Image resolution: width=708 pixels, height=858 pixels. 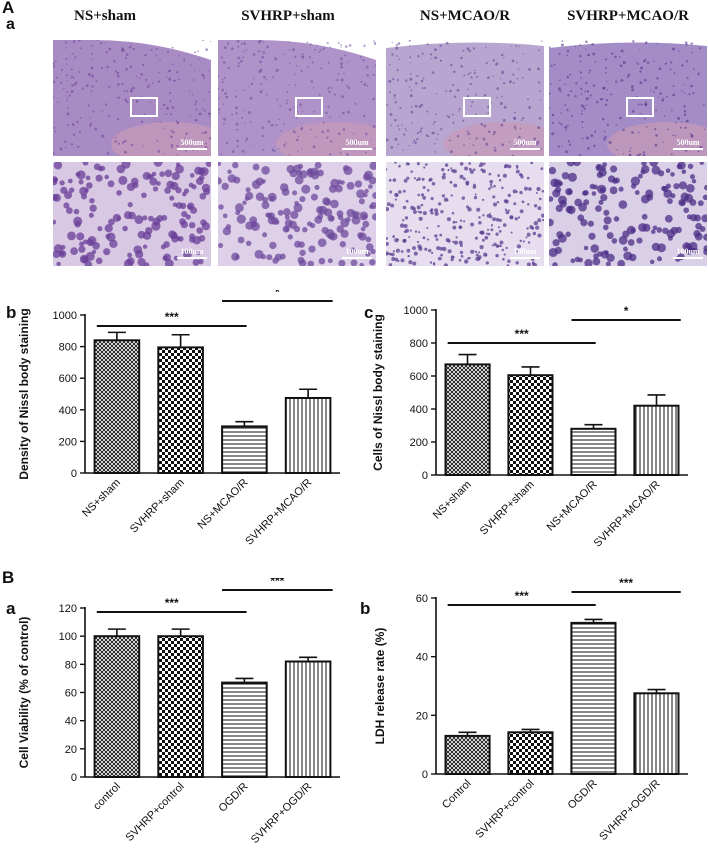 I want to click on x-category-label: NS+sham, so click(x=101, y=498).